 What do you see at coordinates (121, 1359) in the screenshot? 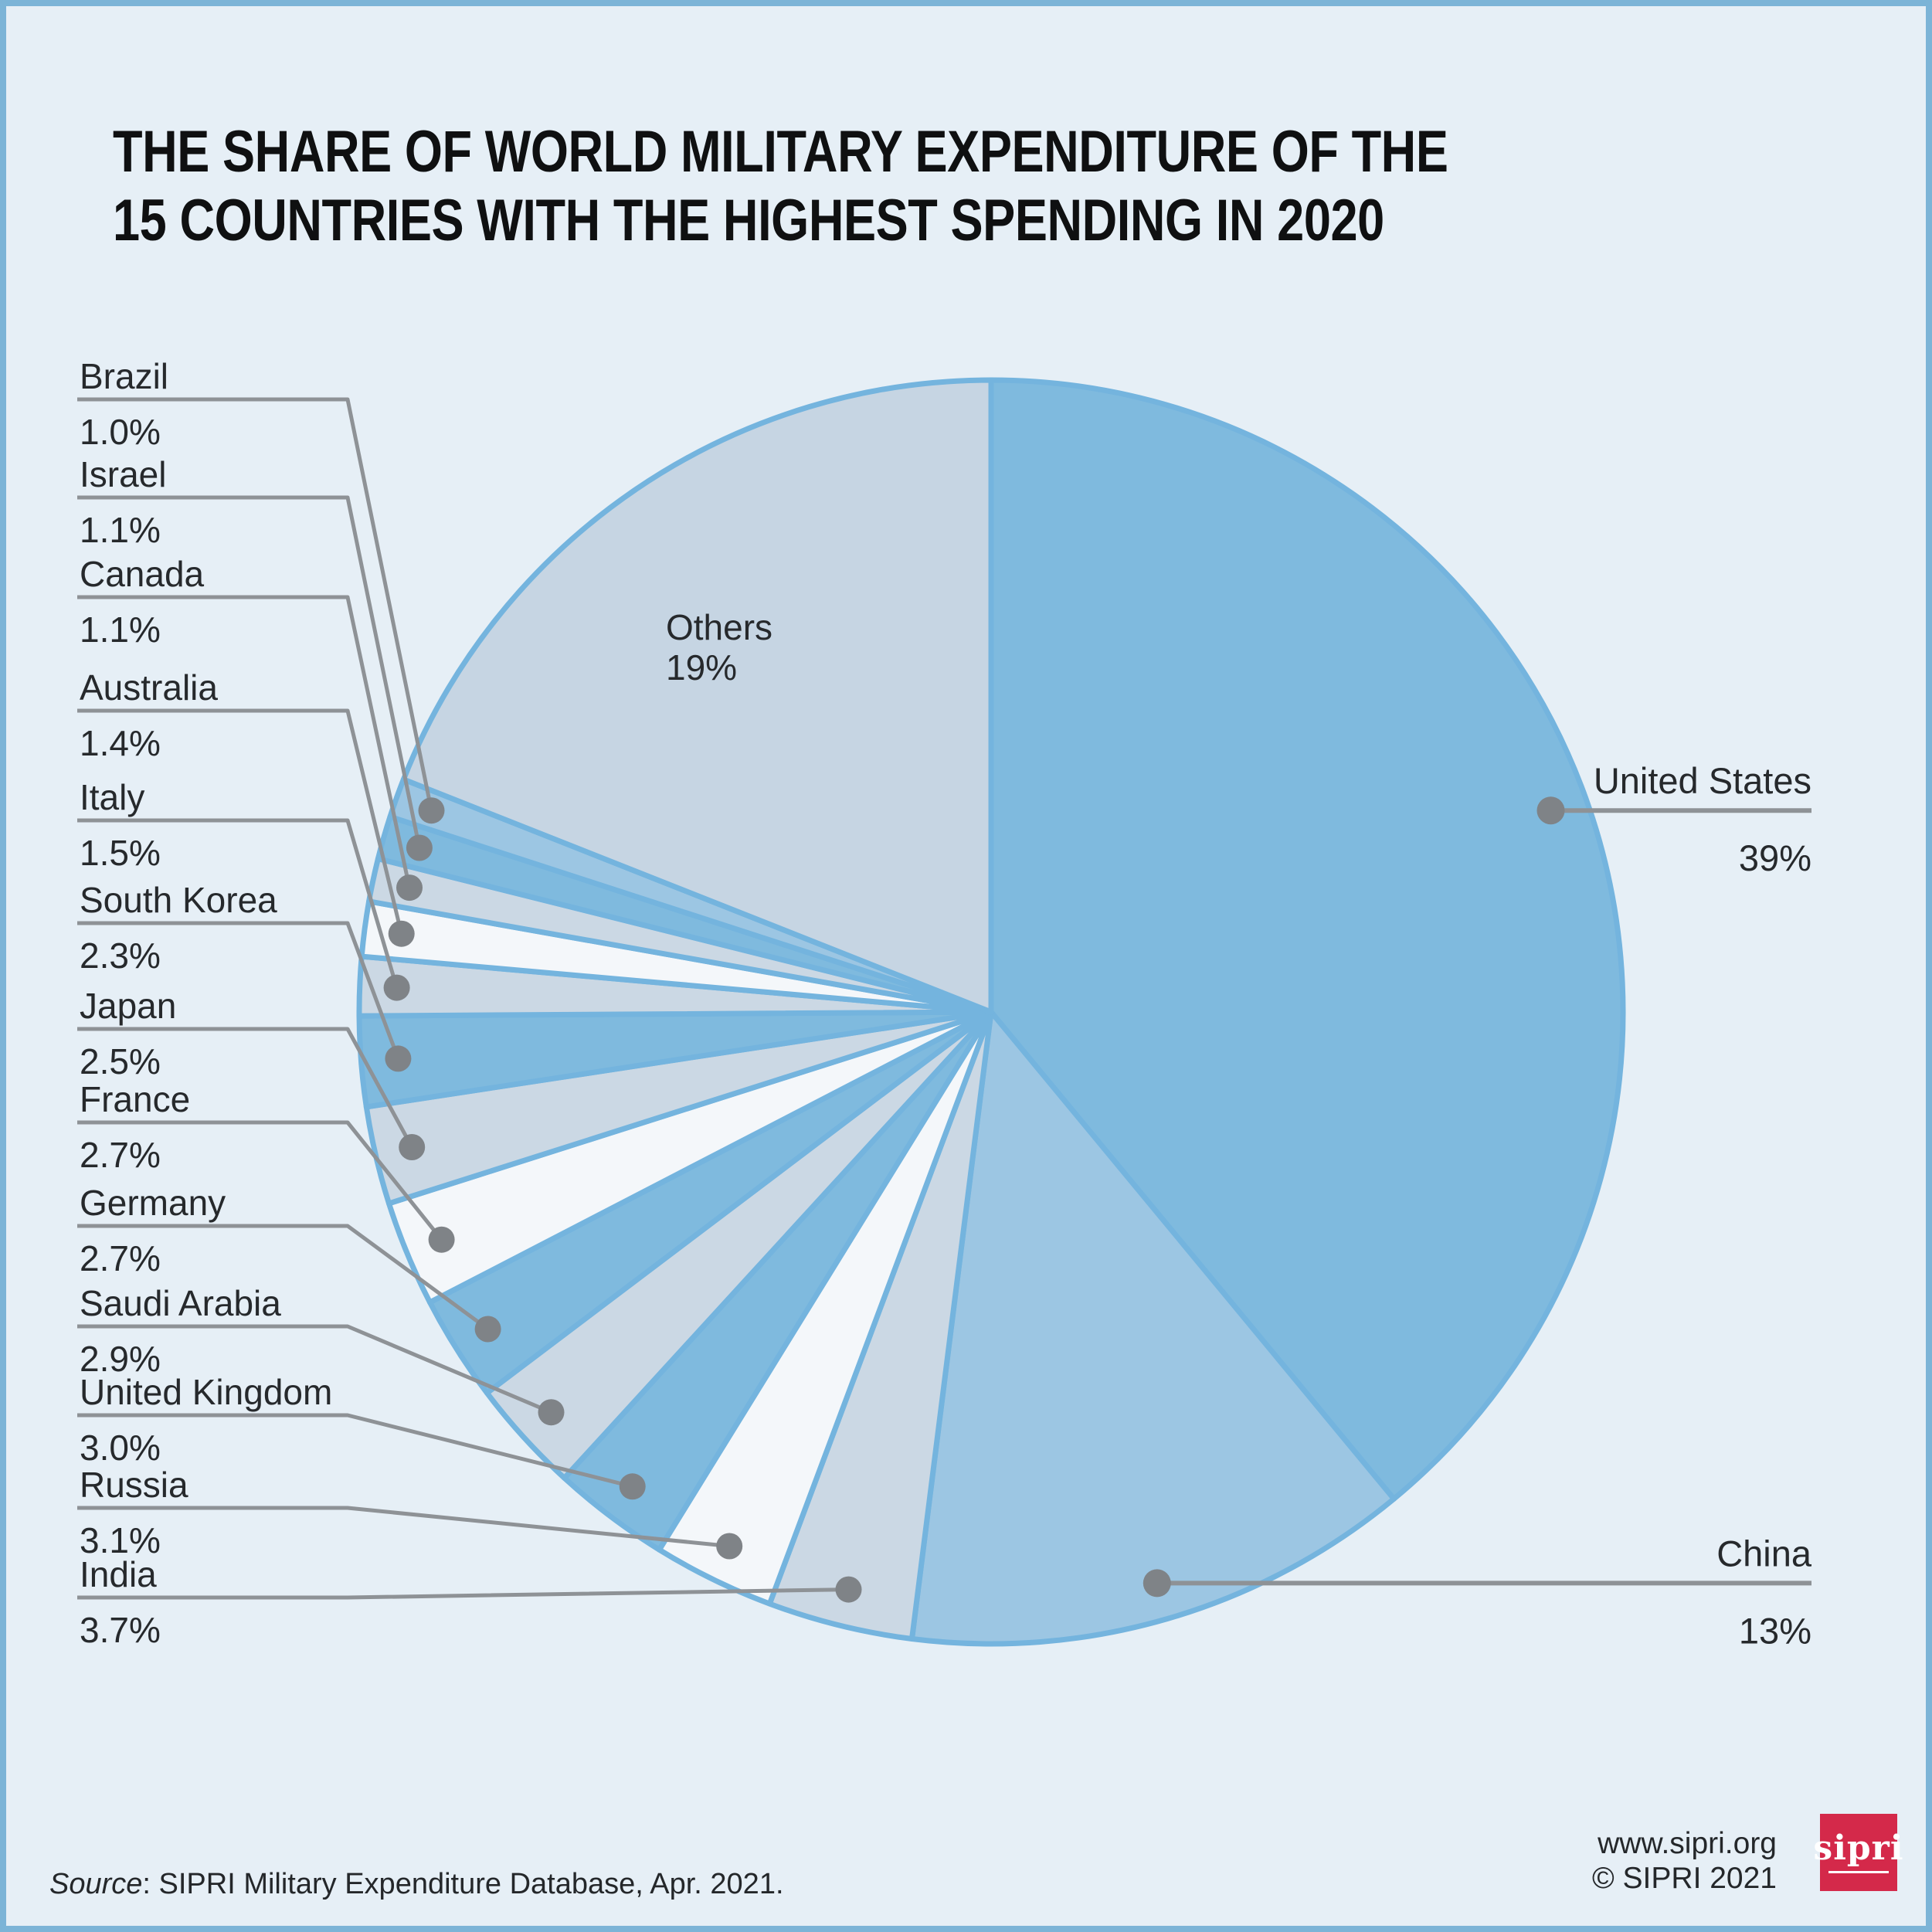
I see `slice-value-saudi-arabia: 2.9%` at bounding box center [121, 1359].